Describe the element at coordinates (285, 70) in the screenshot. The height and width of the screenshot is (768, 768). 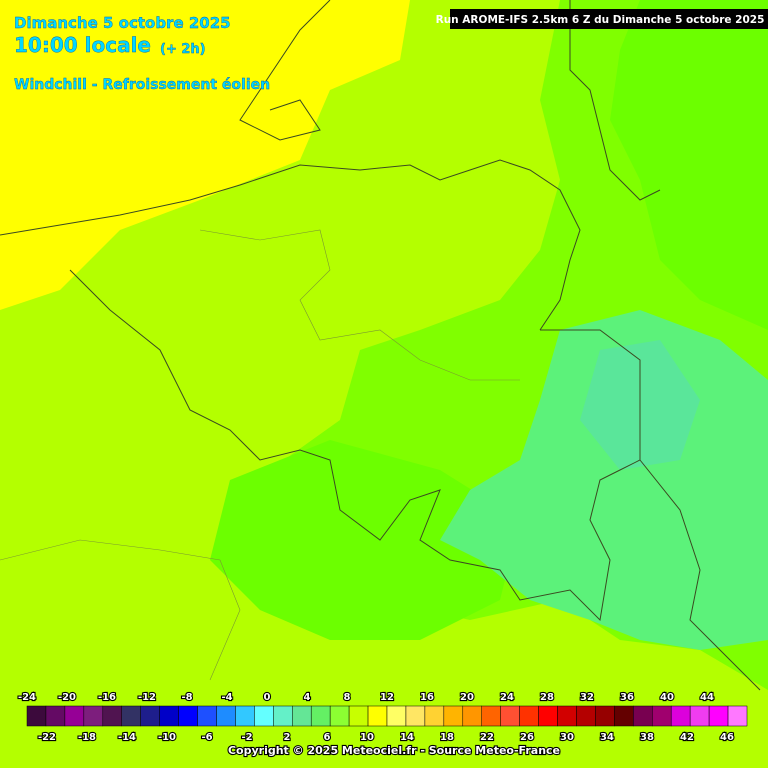
I see `coast` at that location.